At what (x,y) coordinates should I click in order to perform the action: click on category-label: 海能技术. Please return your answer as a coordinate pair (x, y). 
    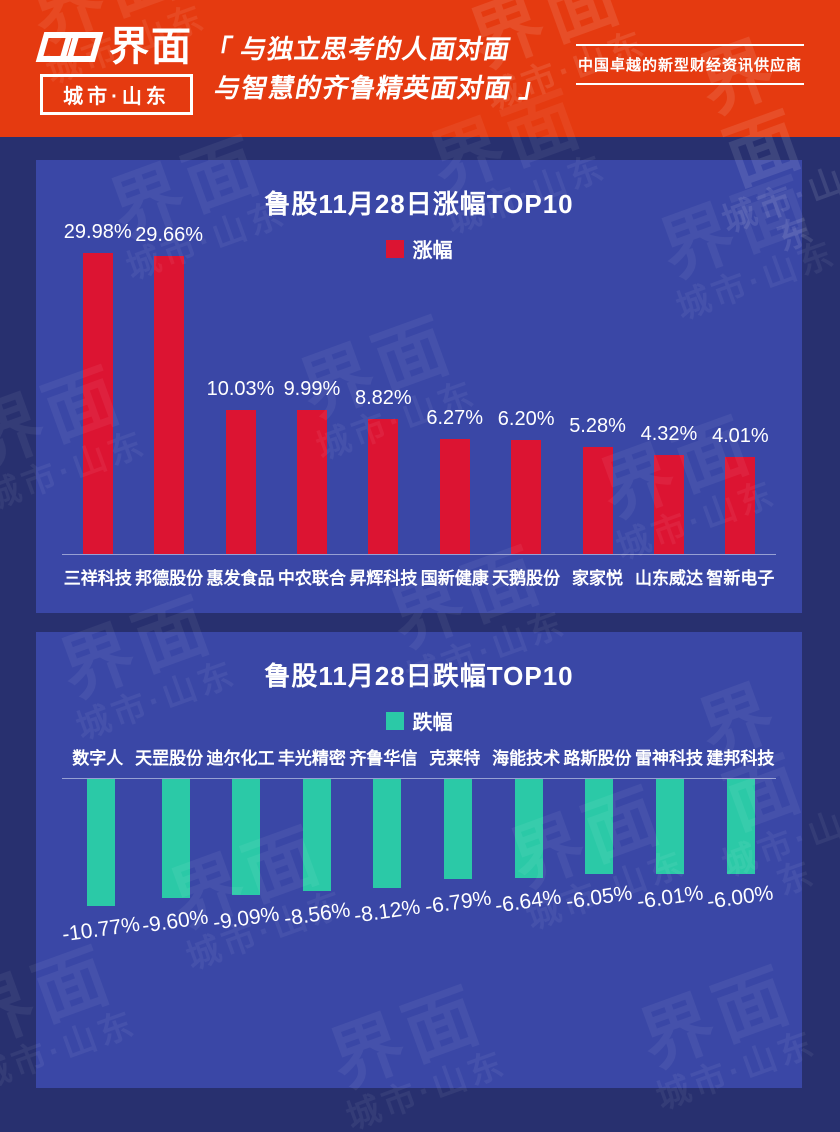
    Looking at the image, I should click on (526, 758).